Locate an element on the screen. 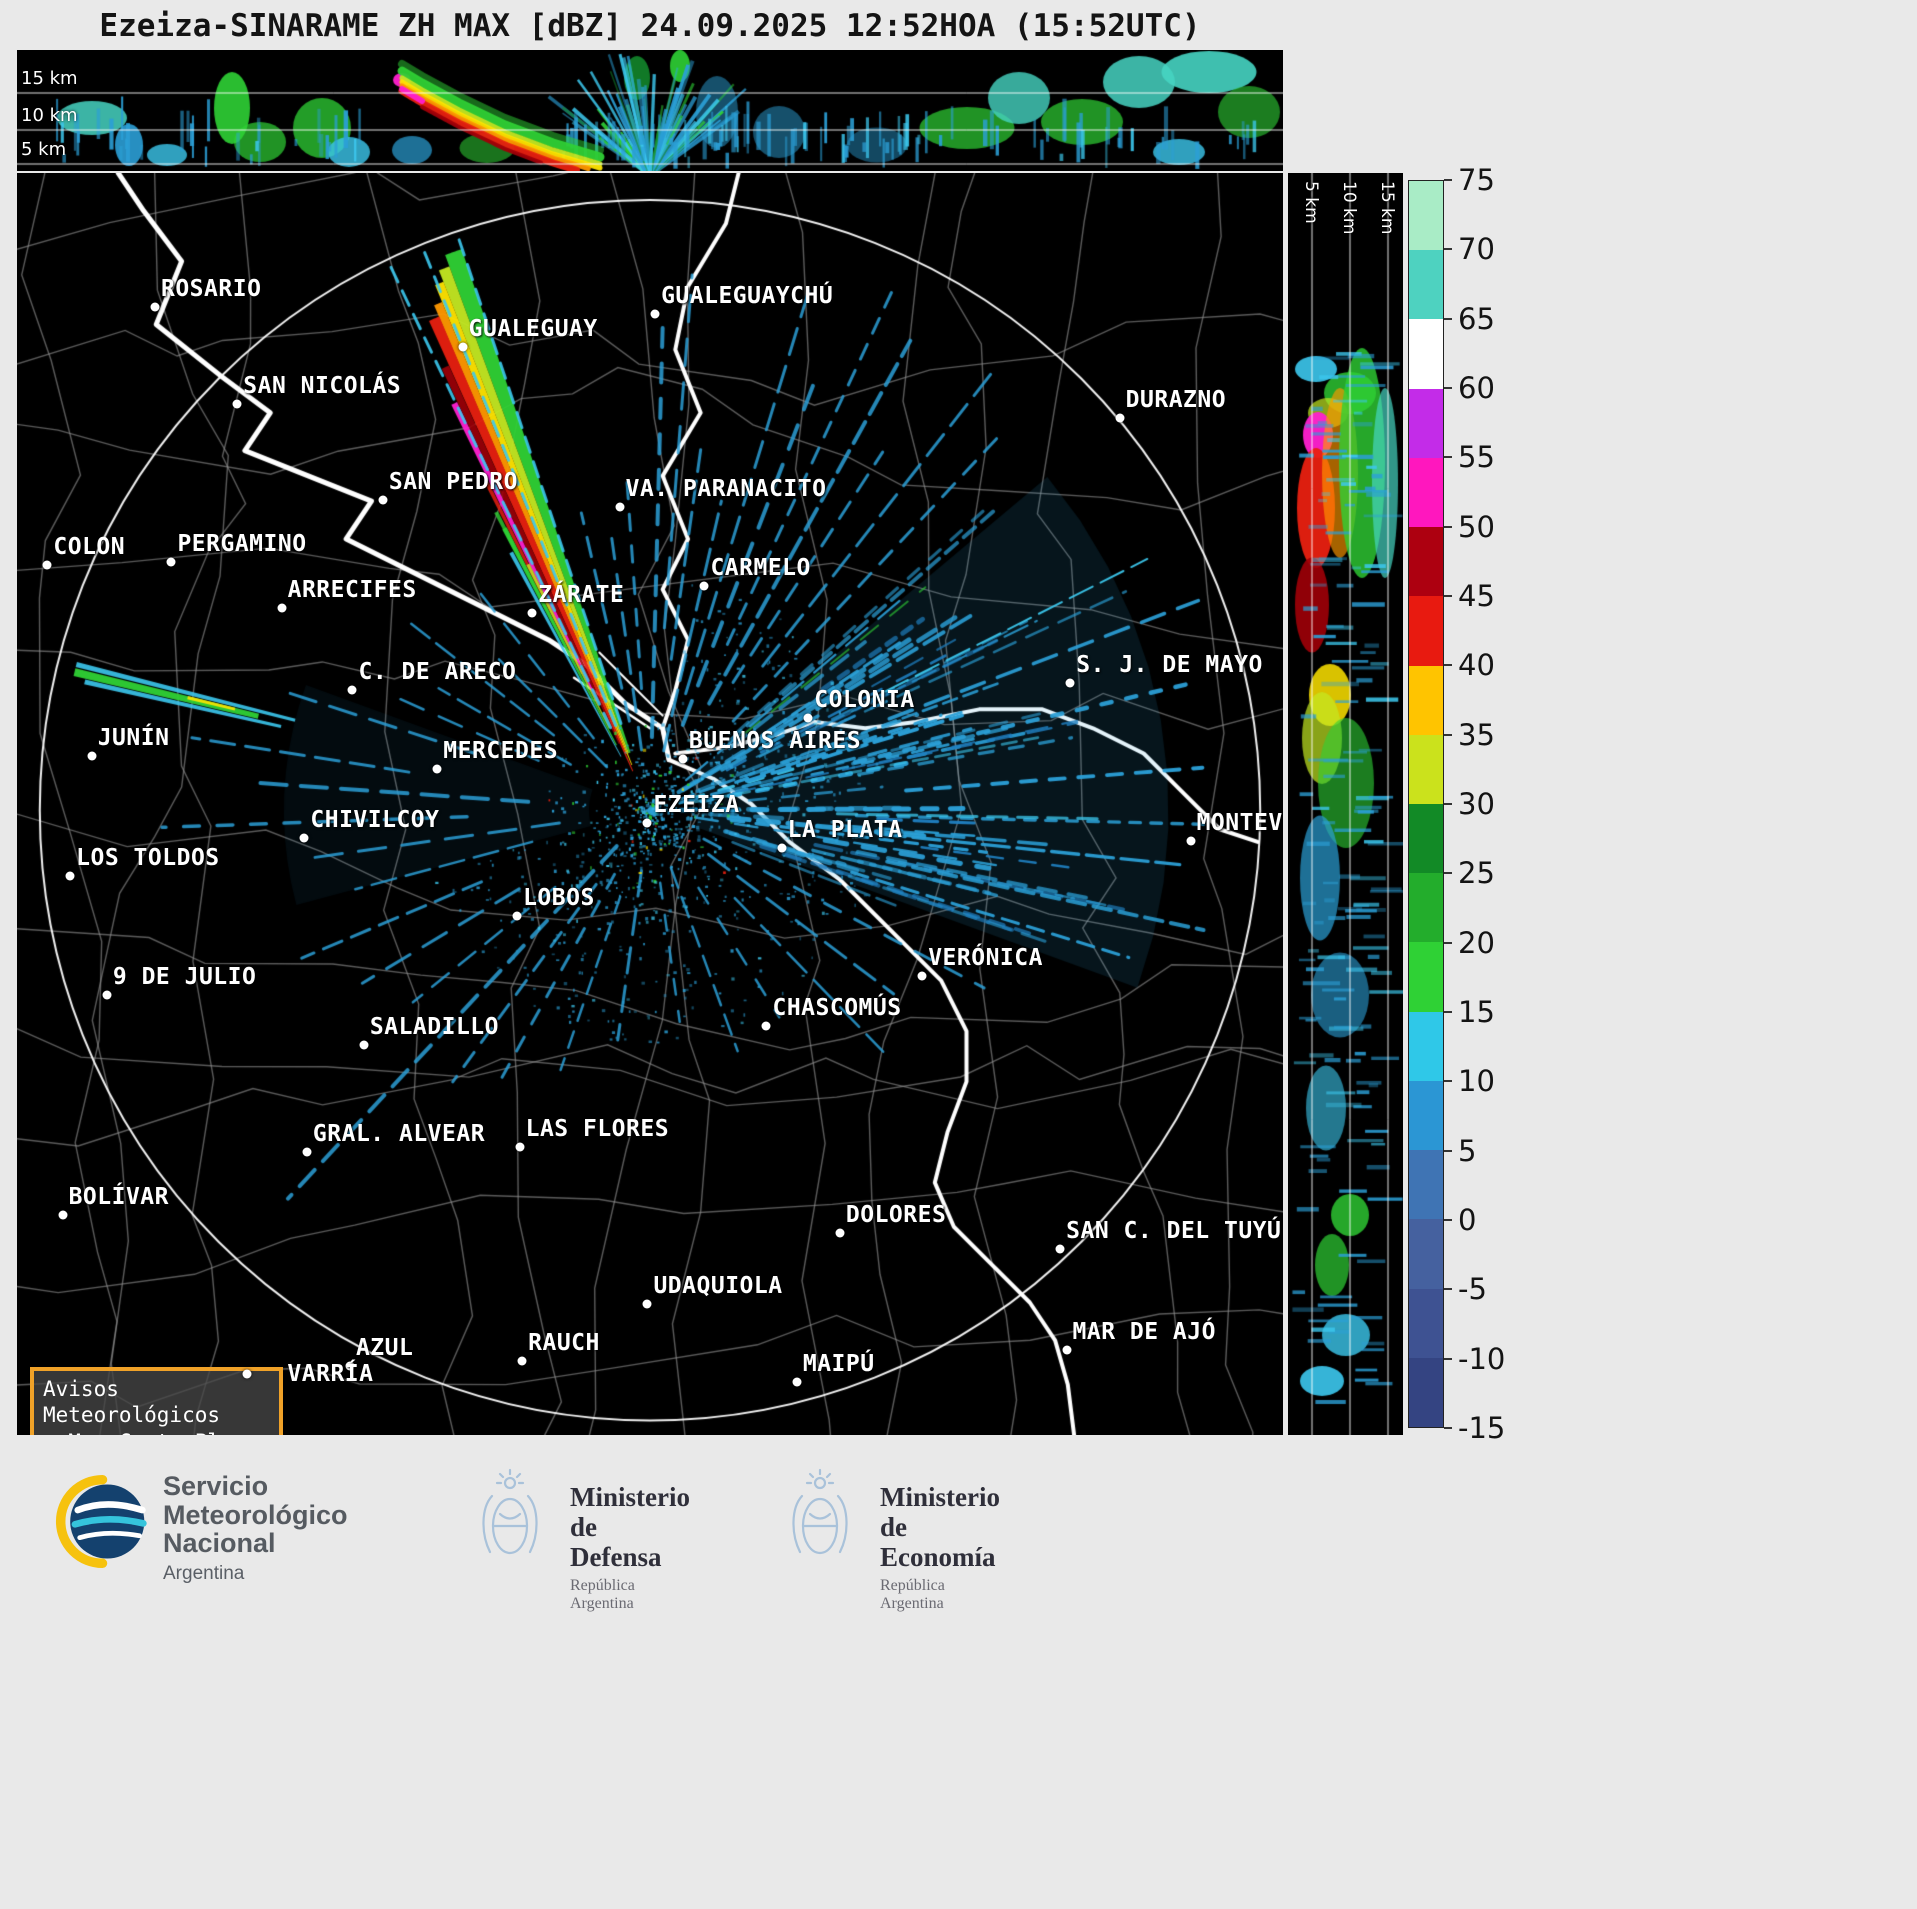 Image resolution: width=1917 pixels, height=1909 pixels. colorbar-tick-label: 45 is located at coordinates (1476, 596).